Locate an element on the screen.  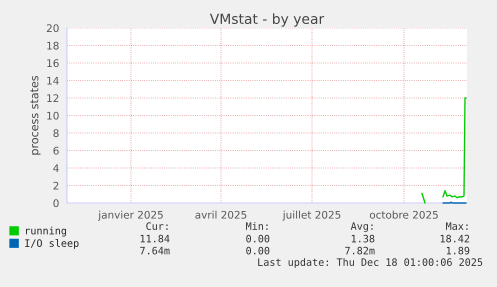
x-tick-label: janvier 2025 is located at coordinates (130, 215).